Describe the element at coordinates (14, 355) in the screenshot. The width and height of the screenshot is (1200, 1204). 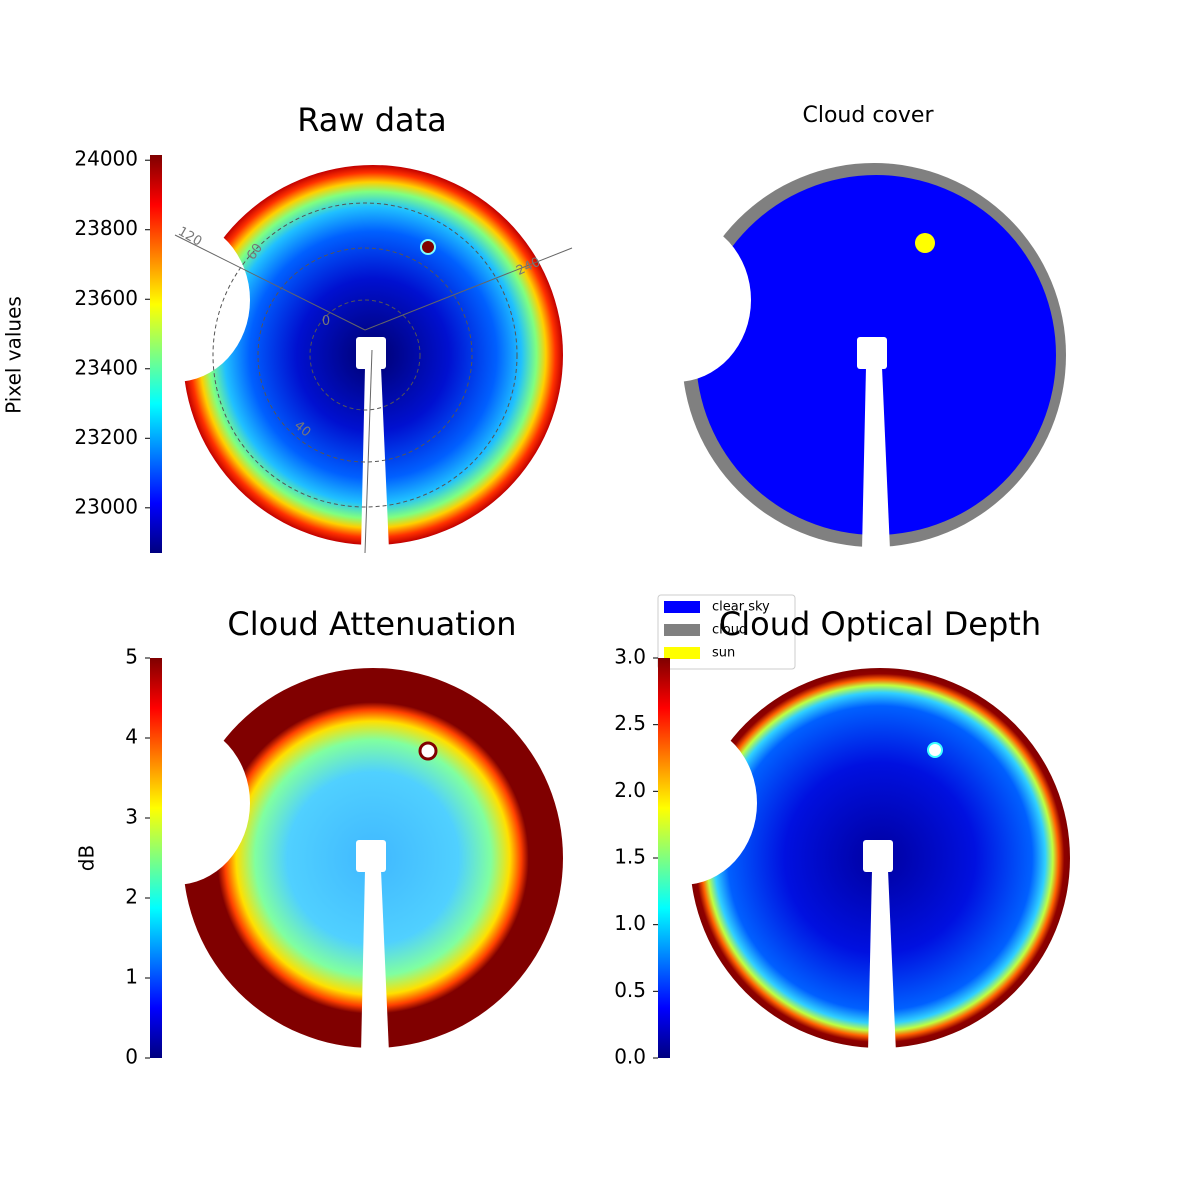
I see `colorbar-label: Pixel values` at that location.